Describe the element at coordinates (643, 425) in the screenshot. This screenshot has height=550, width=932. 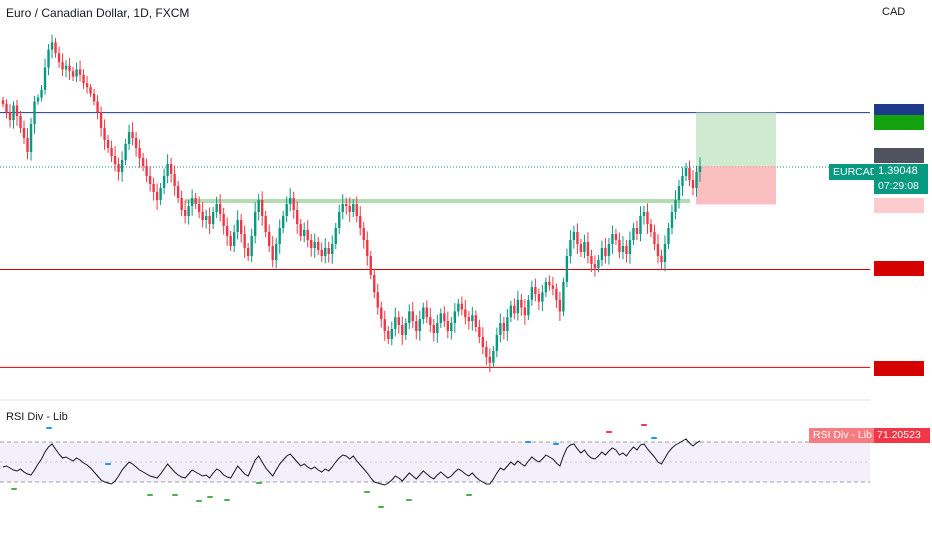
I see `signal-bear` at that location.